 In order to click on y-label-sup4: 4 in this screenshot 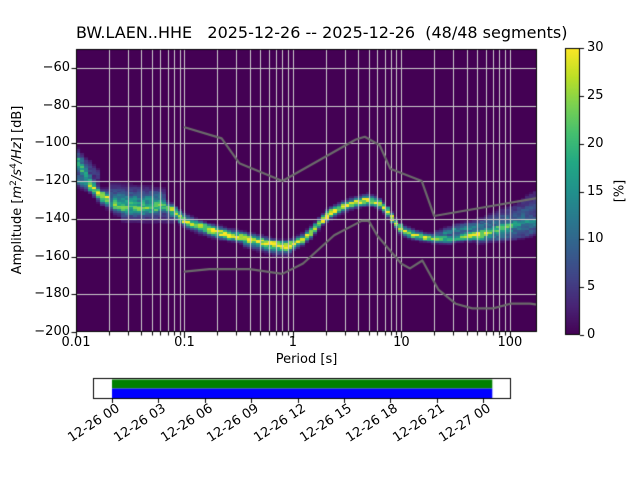, I will do `click(13, 166)`.